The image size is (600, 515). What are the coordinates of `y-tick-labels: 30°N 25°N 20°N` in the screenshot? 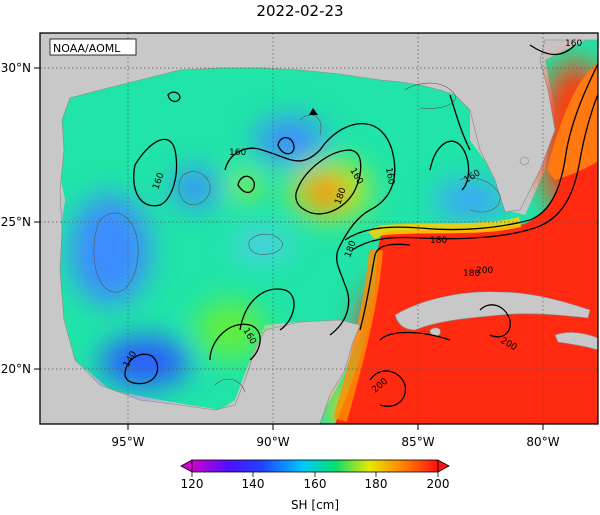 It's located at (16, 218).